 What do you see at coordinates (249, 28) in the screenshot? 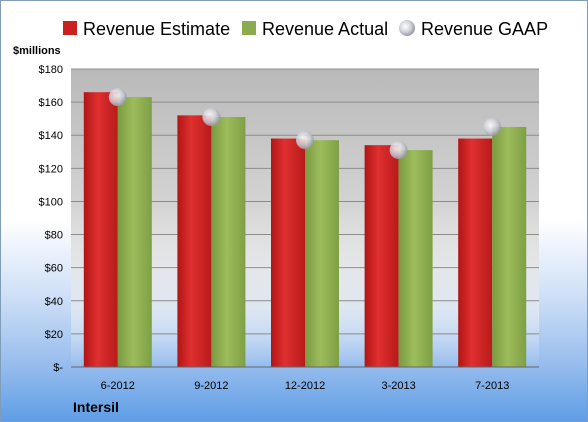
I see `legend-swatch-actual` at bounding box center [249, 28].